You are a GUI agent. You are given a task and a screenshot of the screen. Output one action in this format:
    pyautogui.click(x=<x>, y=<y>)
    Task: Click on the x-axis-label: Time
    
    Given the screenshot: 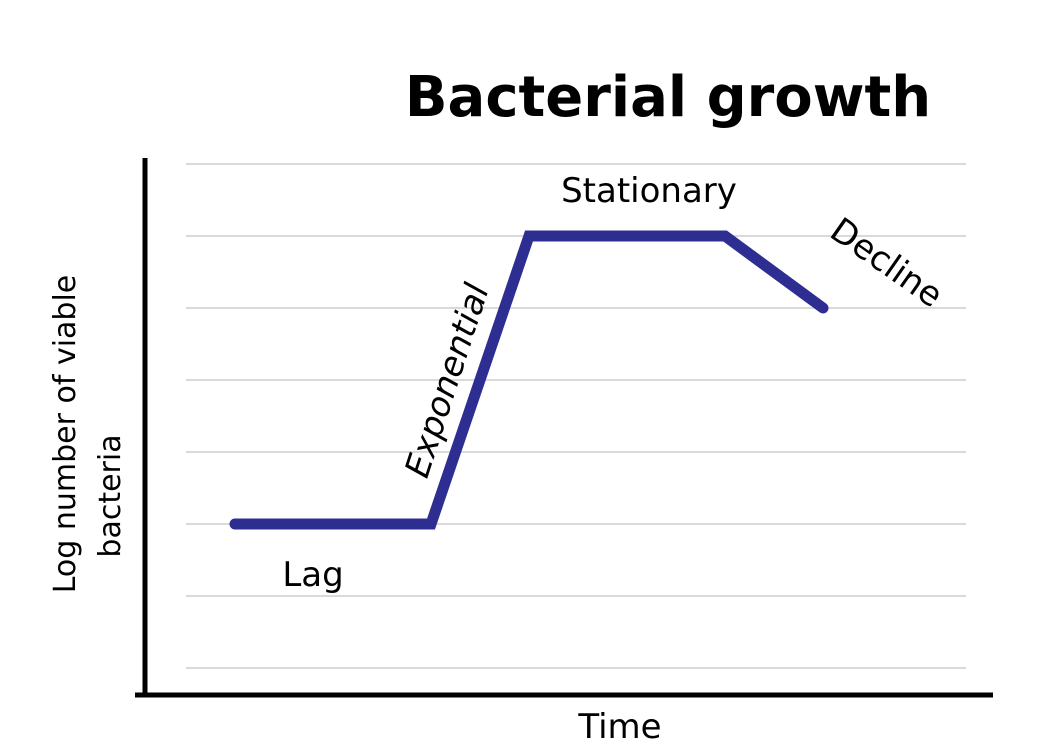 What is the action you would take?
    pyautogui.click(x=619, y=727)
    